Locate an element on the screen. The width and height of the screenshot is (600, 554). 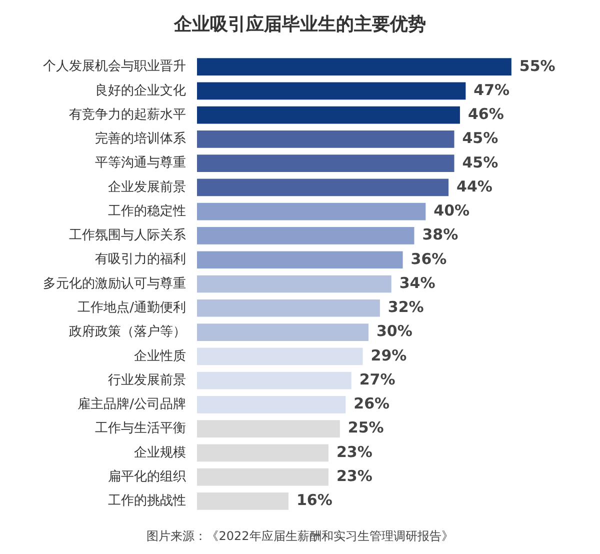
y-tick-label: 完善的培训体系 is located at coordinates (140, 138).